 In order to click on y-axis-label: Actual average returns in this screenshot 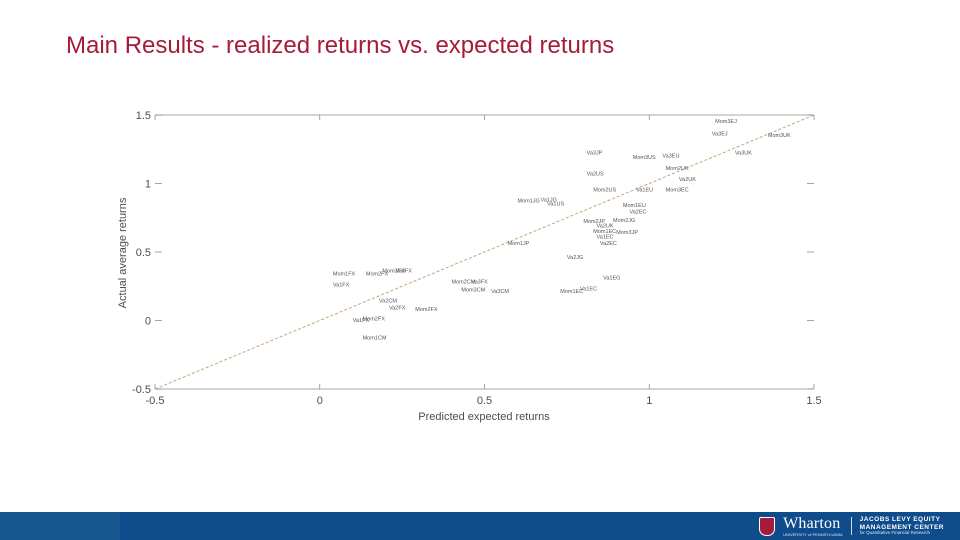, I will do `click(123, 252)`.